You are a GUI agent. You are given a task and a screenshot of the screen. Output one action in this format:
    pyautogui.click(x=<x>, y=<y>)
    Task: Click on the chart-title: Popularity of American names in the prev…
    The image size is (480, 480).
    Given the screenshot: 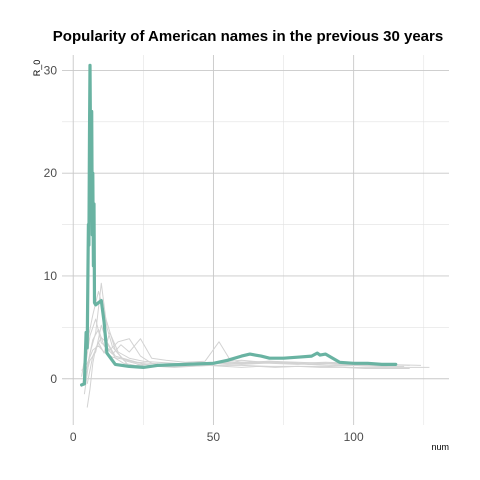 What is the action you would take?
    pyautogui.click(x=248, y=36)
    